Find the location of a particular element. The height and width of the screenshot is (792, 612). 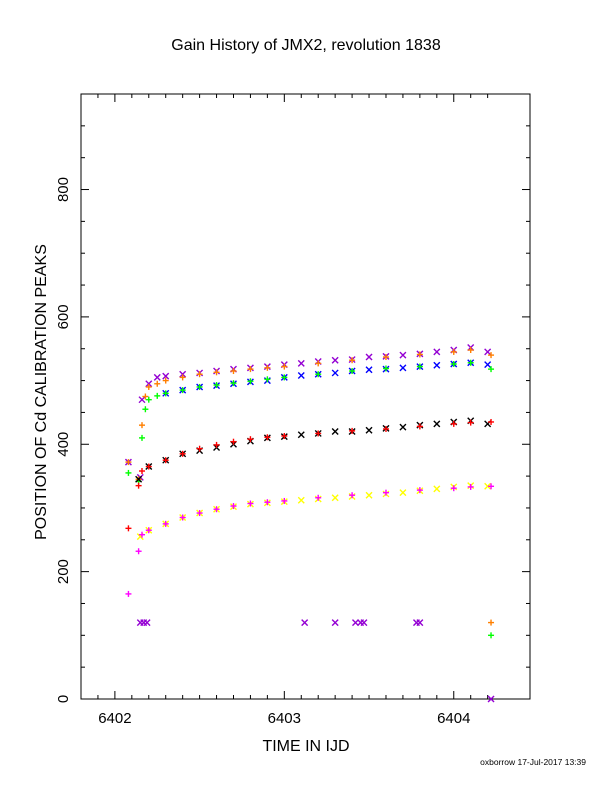

y-axis-label: POSITION OF Cd CALIBRATION PEAKS is located at coordinates (41, 392).